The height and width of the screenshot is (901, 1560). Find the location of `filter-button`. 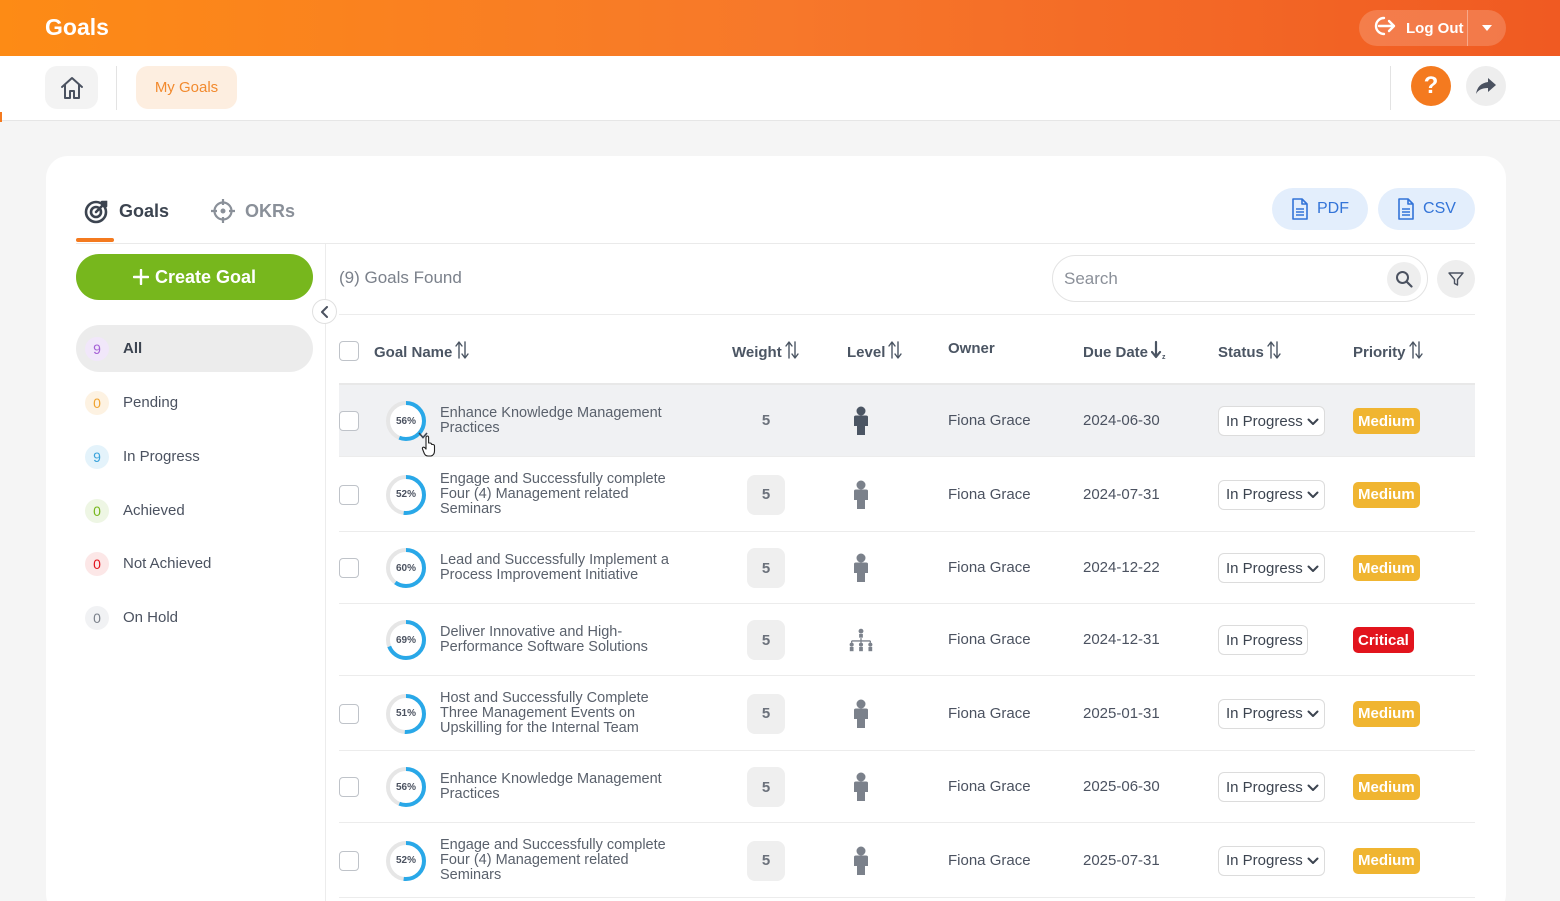

filter-button is located at coordinates (1456, 279).